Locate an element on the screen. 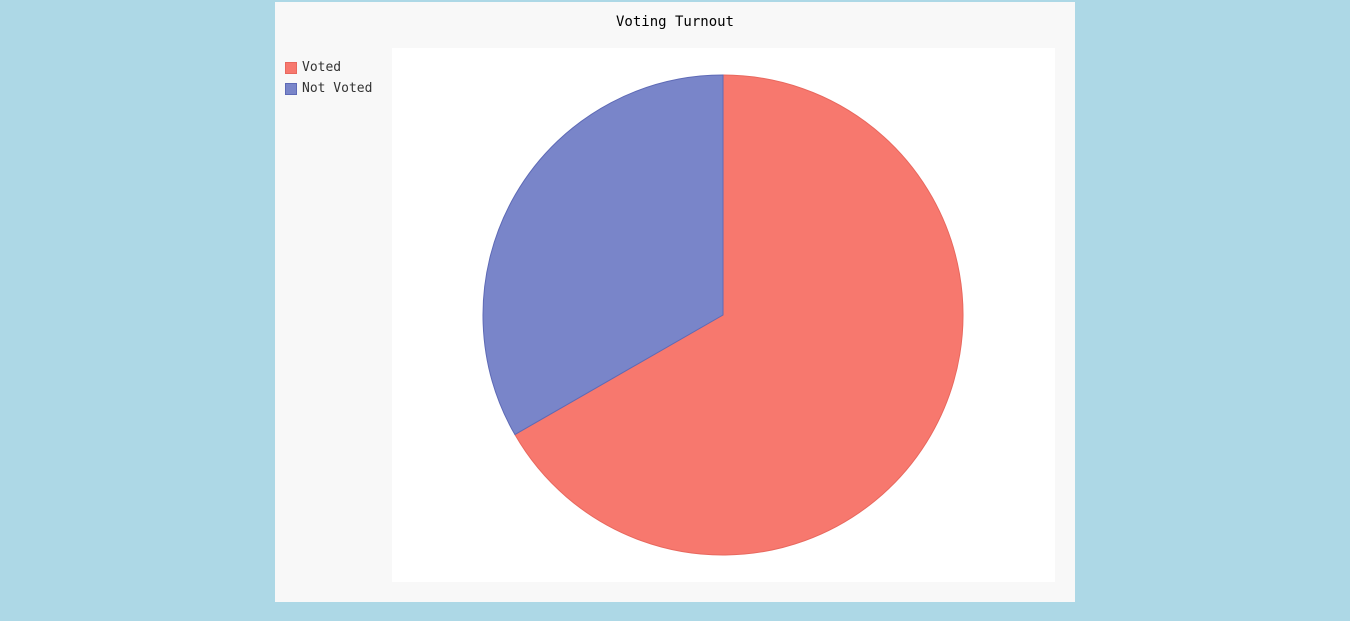 This screenshot has width=1350, height=621. legend-swatch-not-voted is located at coordinates (291, 88).